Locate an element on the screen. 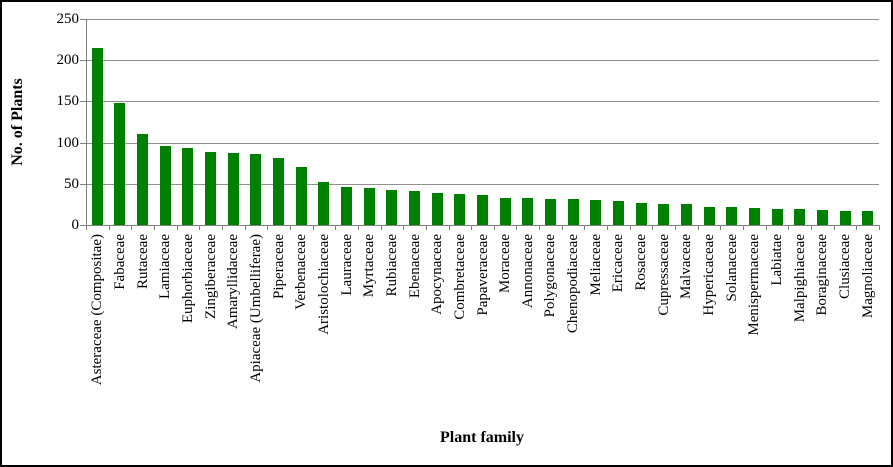 This screenshot has height=467, width=893. y-tick-label-100: 100 is located at coordinates (68, 143).